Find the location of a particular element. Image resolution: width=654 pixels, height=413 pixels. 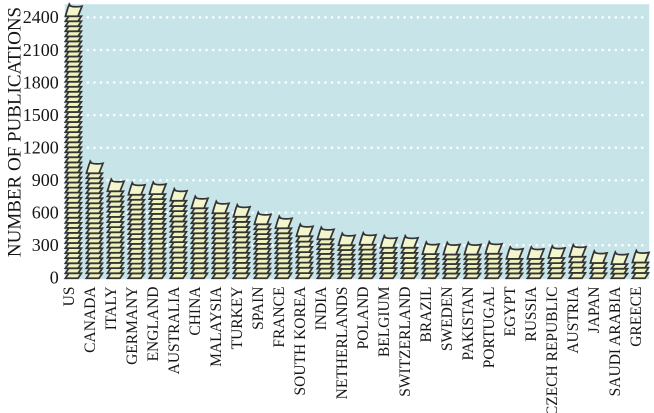

svg-text: TURKEY is located at coordinates (237, 318).